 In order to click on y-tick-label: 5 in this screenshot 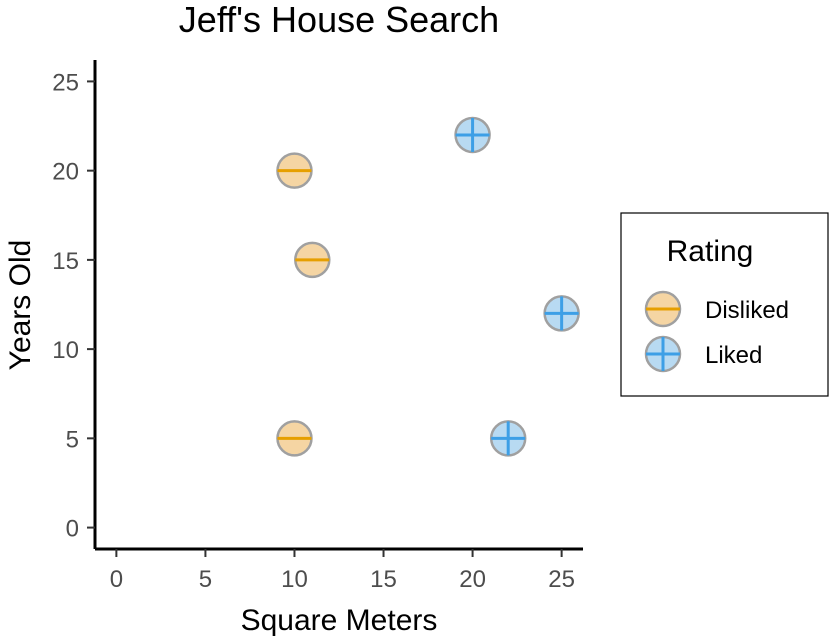, I will do `click(72, 439)`.